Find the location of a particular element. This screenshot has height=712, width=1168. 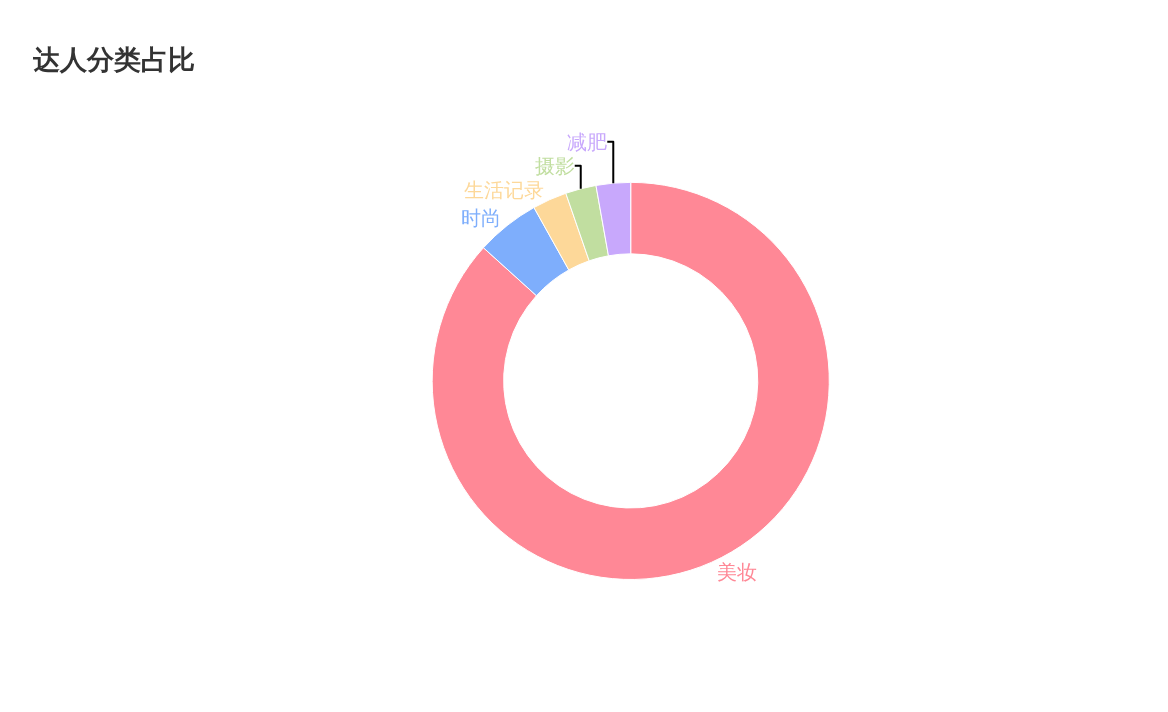

slice-label: 美妆 is located at coordinates (737, 572).